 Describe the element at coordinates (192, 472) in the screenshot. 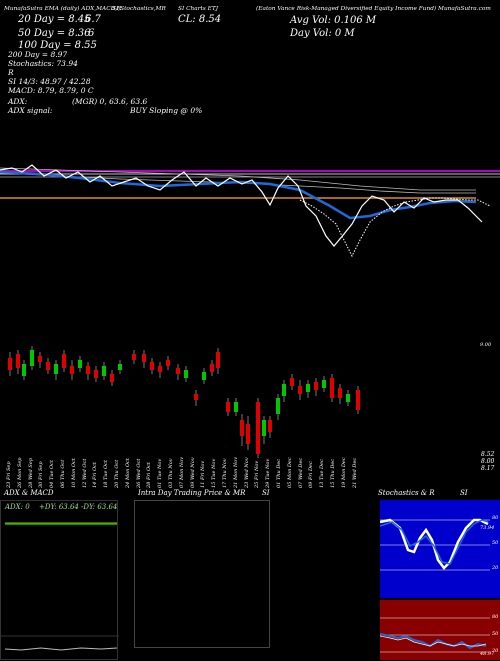

I see `date-label: 09 Wed Nov` at that location.